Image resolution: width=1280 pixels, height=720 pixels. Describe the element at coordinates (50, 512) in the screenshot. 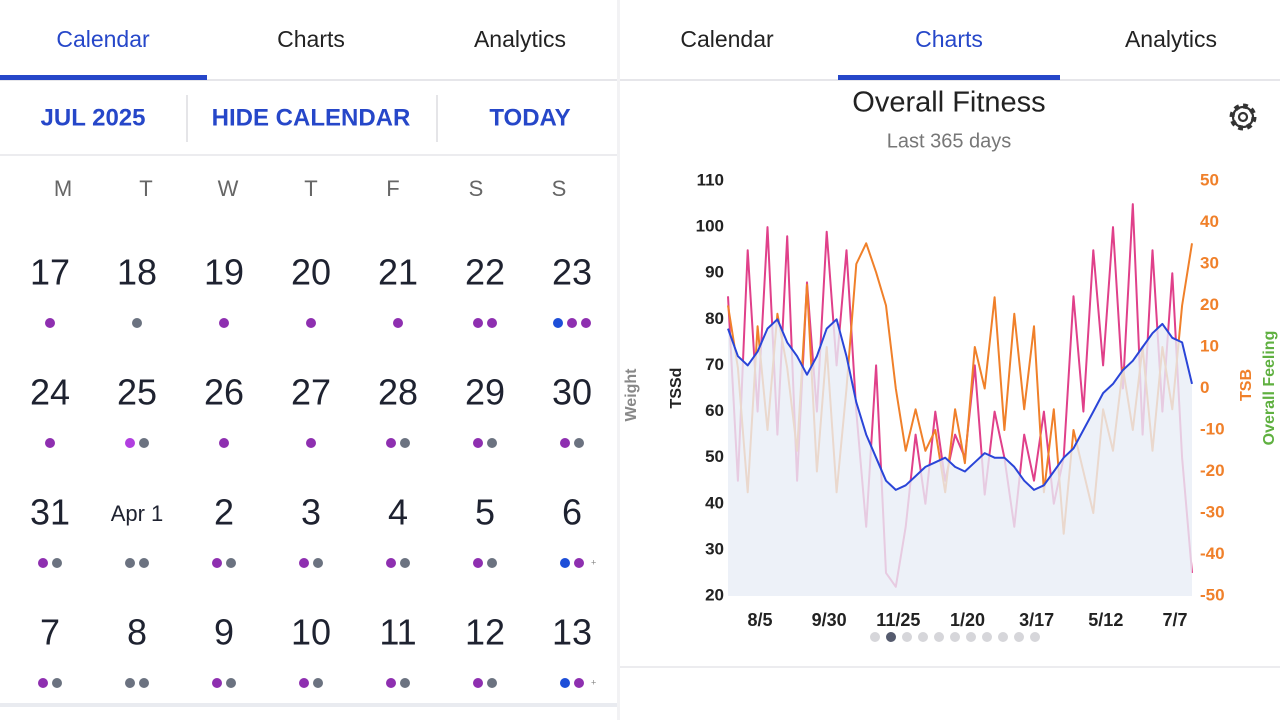

I see `day-number: 31` at that location.